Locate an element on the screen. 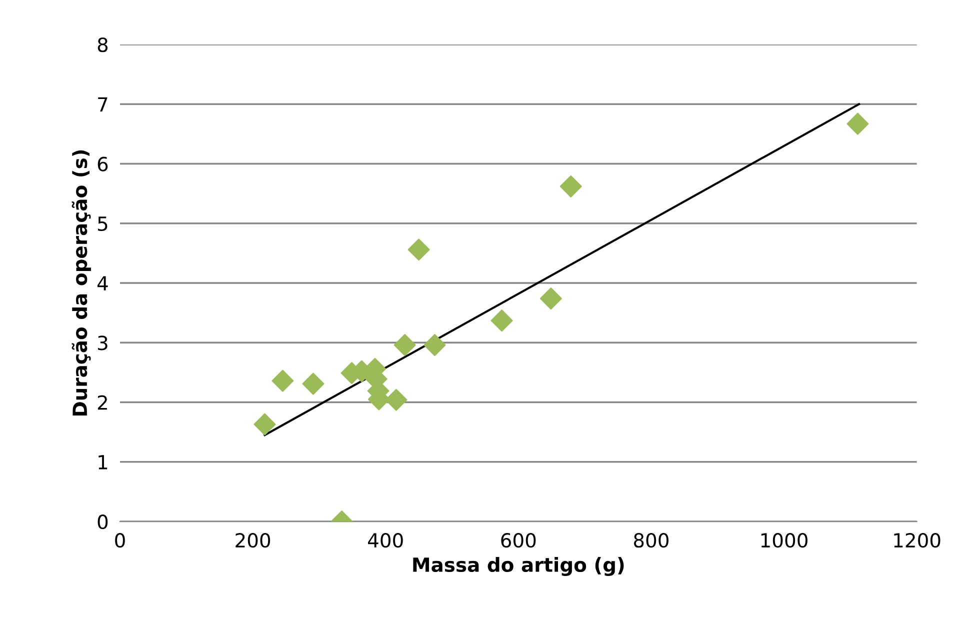 Image resolution: width=960 pixels, height=636 pixels. y-tick-label: 3 is located at coordinates (103, 343).